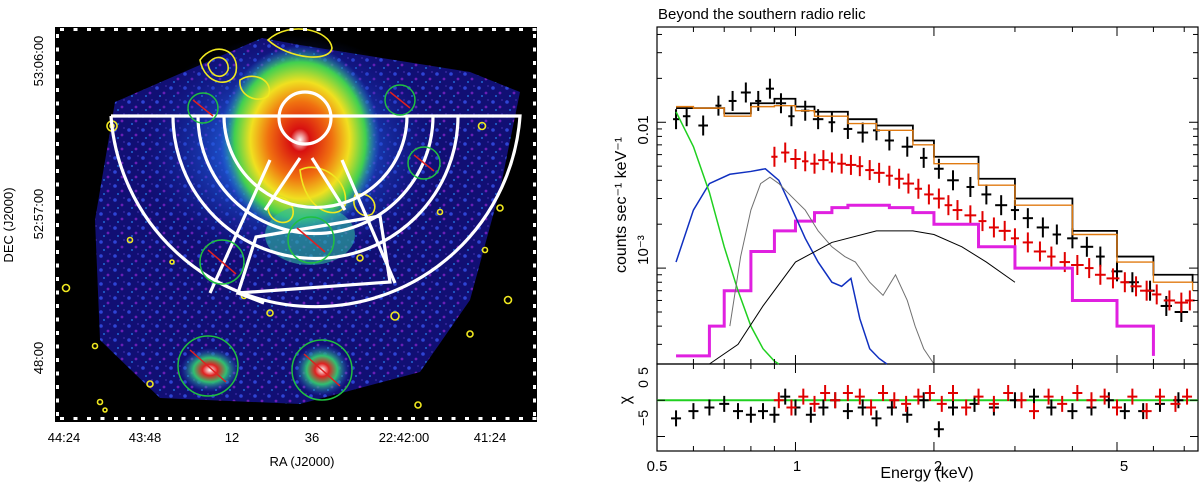 Image resolution: width=1200 pixels, height=482 pixels. Describe the element at coordinates (862, 297) in the screenshot. I see `thin-black-component-line` at that location.